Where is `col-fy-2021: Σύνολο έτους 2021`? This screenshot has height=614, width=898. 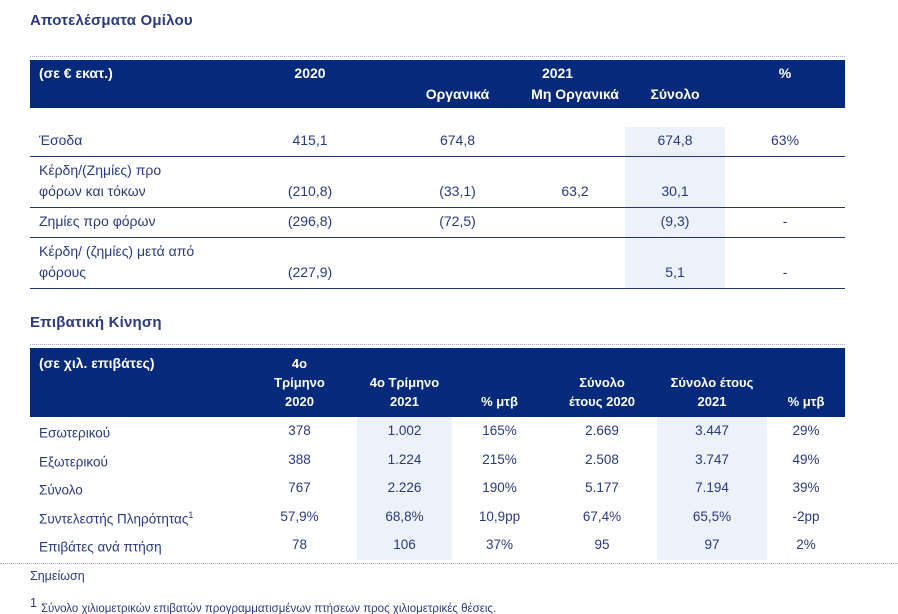 col-fy-2021: Σύνολο έτους 2021 is located at coordinates (712, 382).